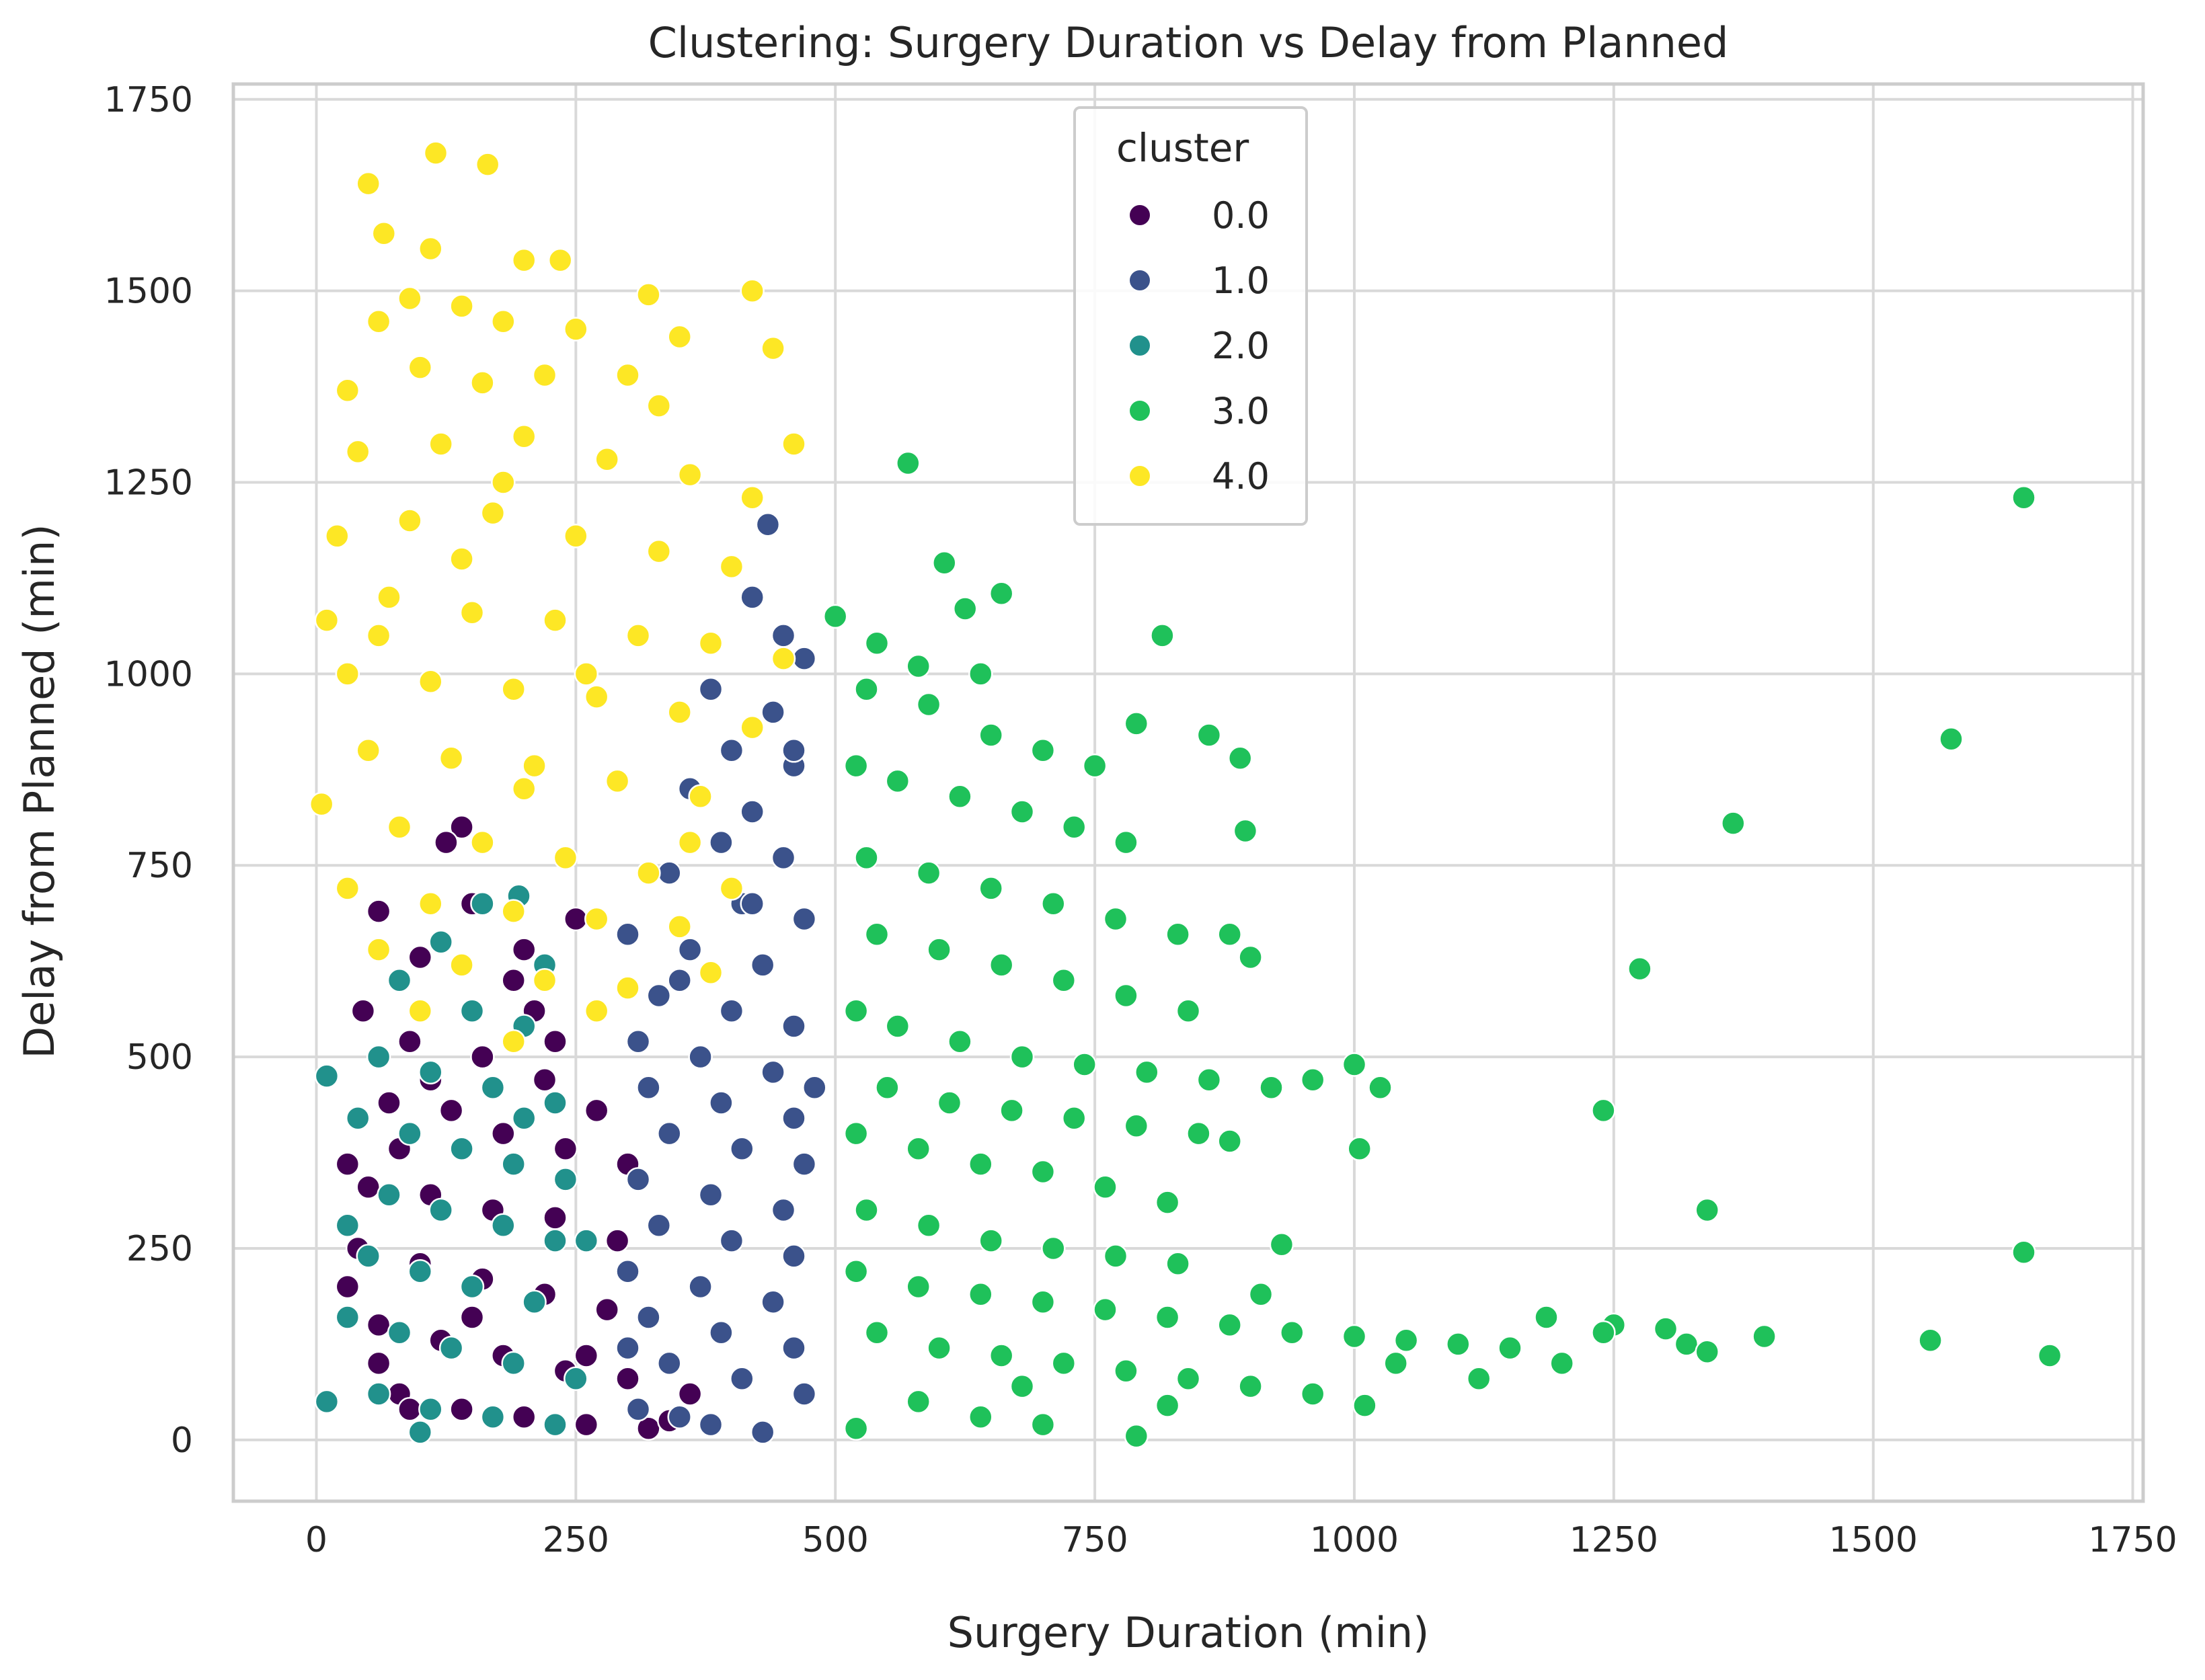 The width and height of the screenshot is (2205, 1680). Describe the element at coordinates (159, 1249) in the screenshot. I see `y-tick-label: 250` at that location.